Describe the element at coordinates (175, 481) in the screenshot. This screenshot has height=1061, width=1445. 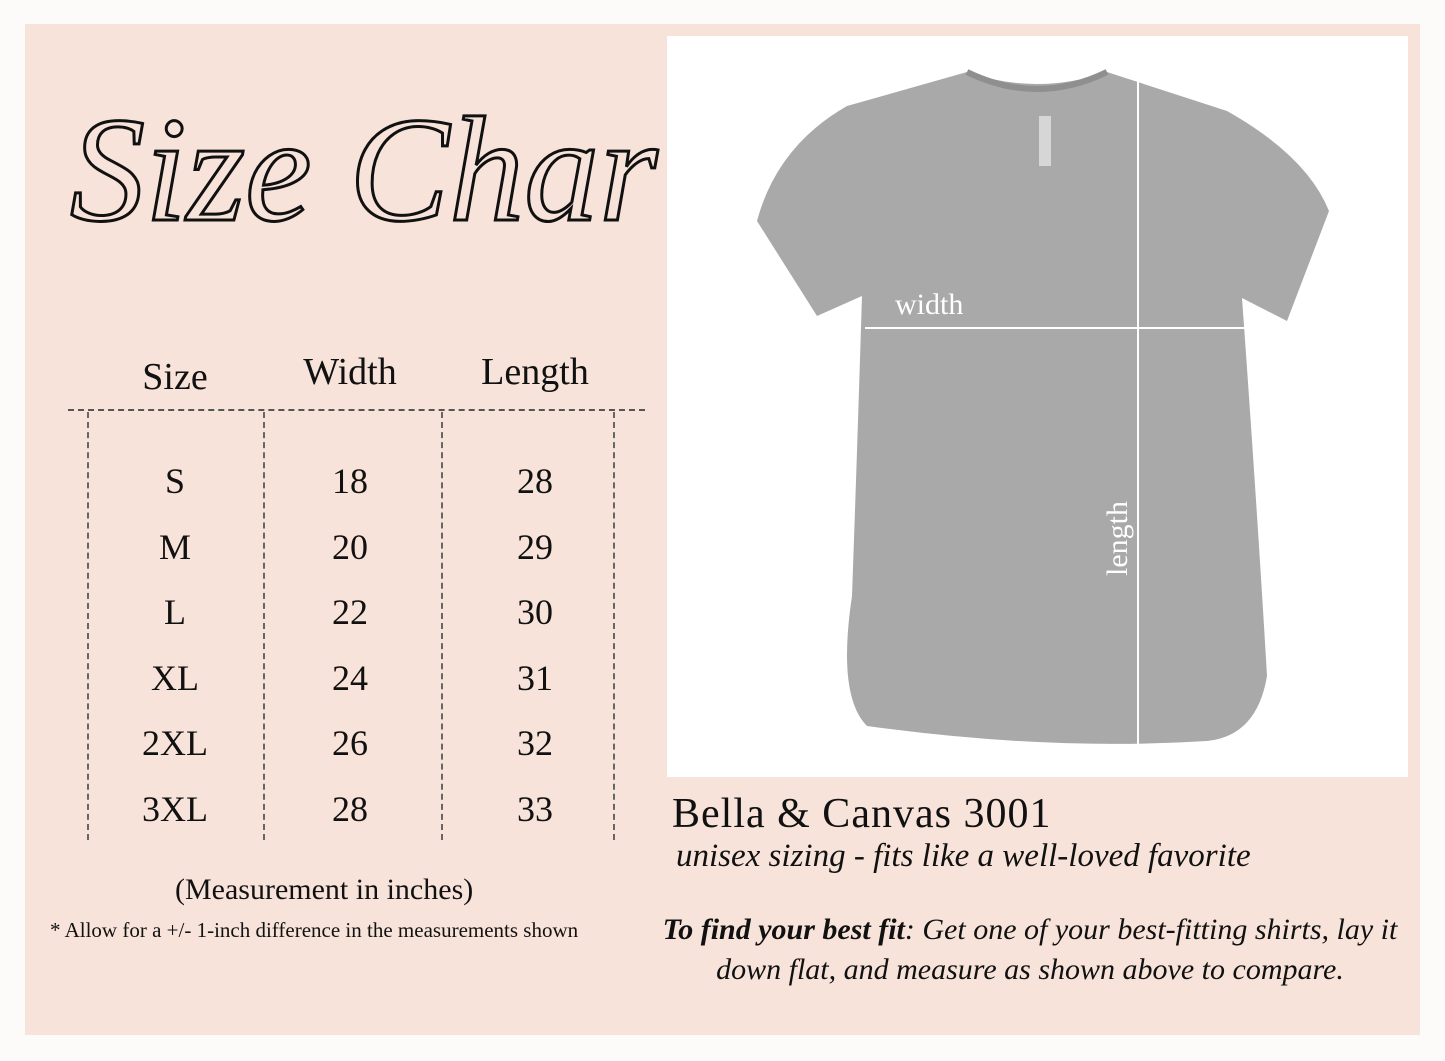
I see `table-cell: S` at that location.